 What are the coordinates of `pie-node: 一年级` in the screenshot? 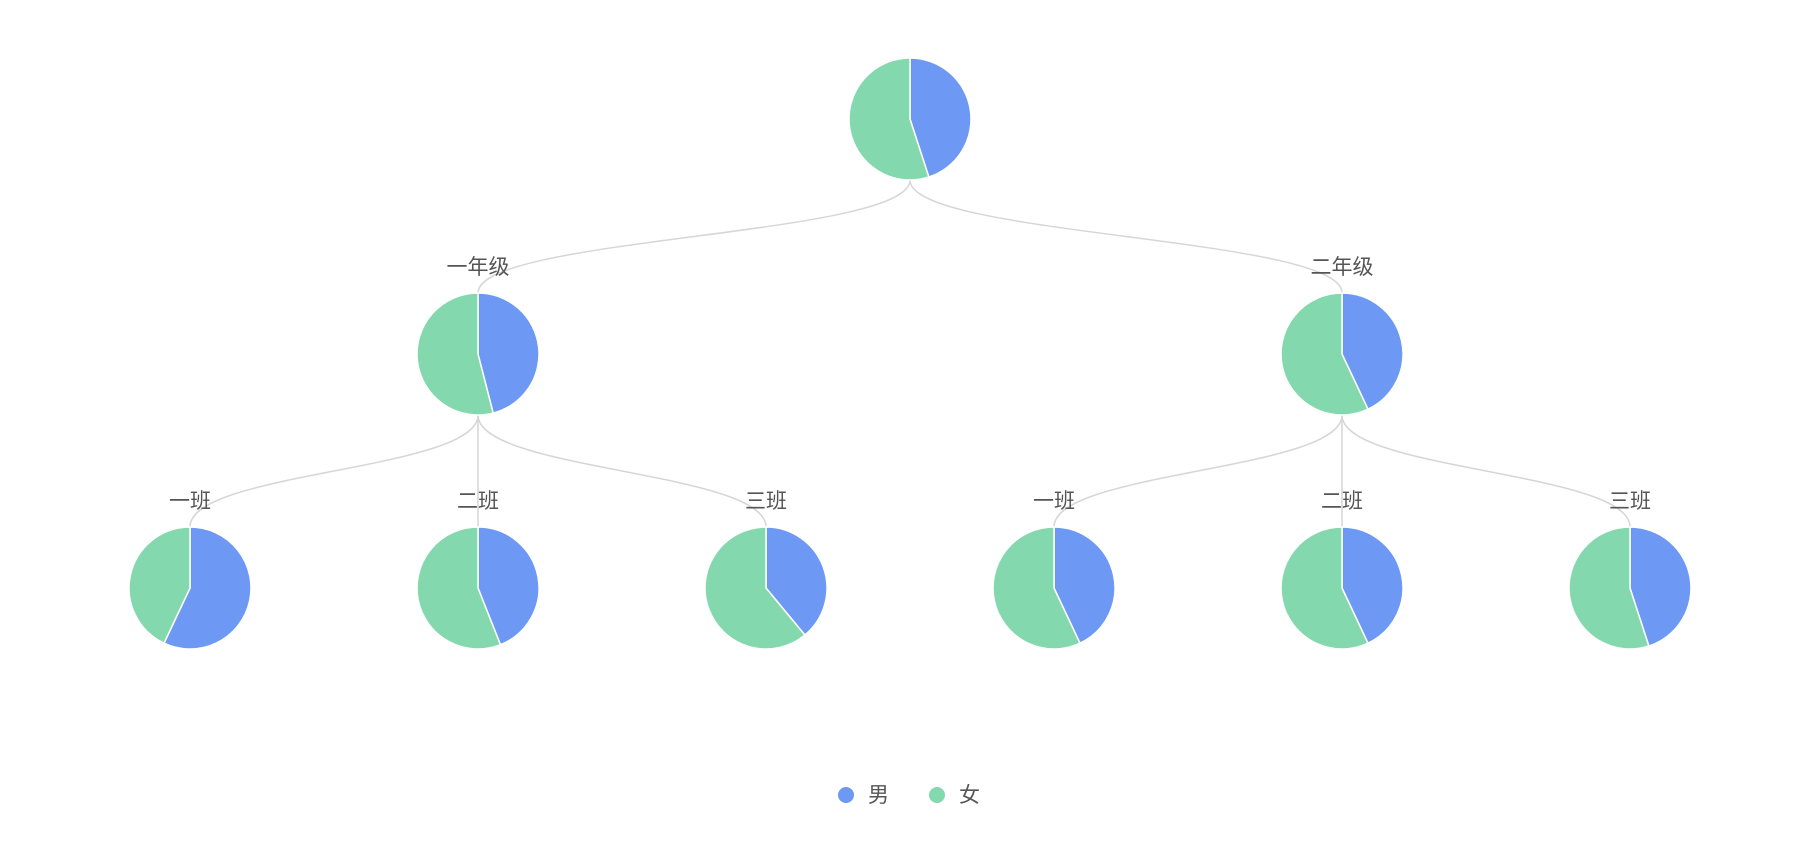 It's located at (478, 335).